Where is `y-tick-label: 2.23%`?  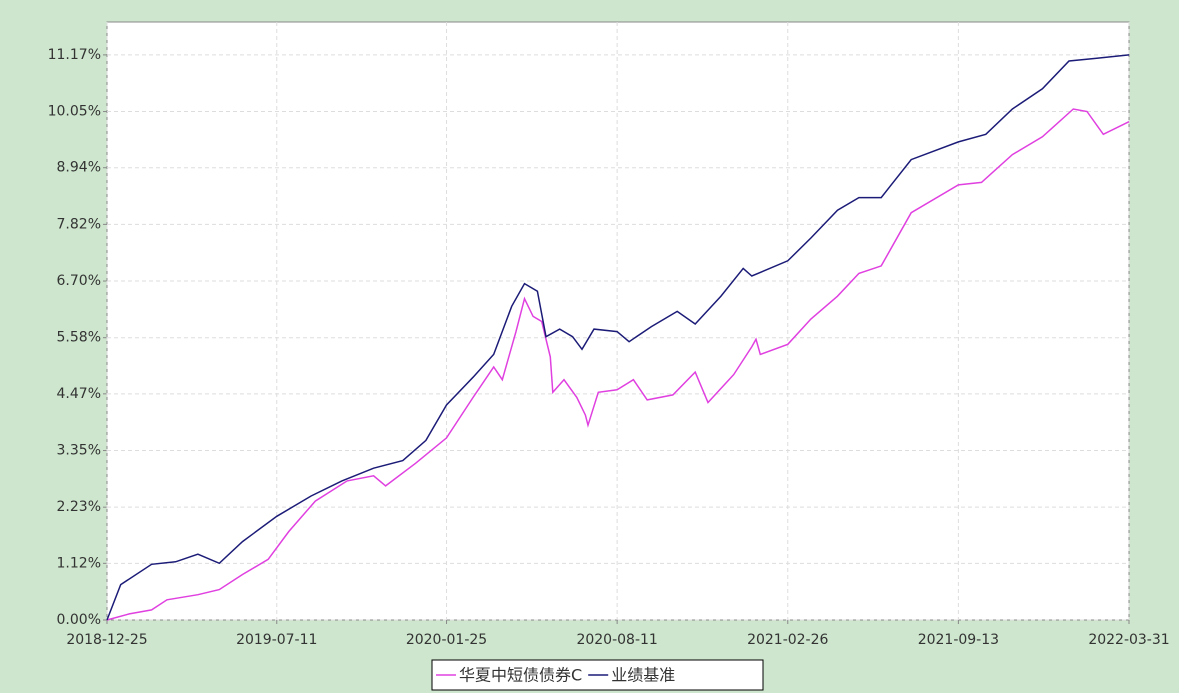
y-tick-label: 2.23% is located at coordinates (79, 507).